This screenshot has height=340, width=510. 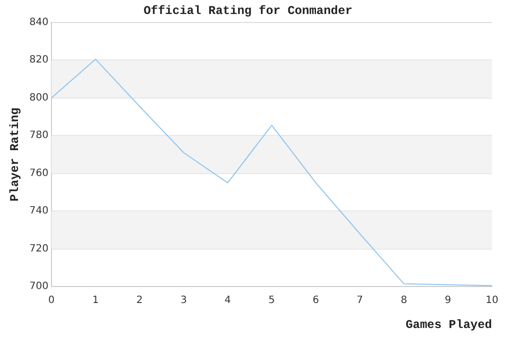 What do you see at coordinates (95, 300) in the screenshot?
I see `x-tick-label: 1` at bounding box center [95, 300].